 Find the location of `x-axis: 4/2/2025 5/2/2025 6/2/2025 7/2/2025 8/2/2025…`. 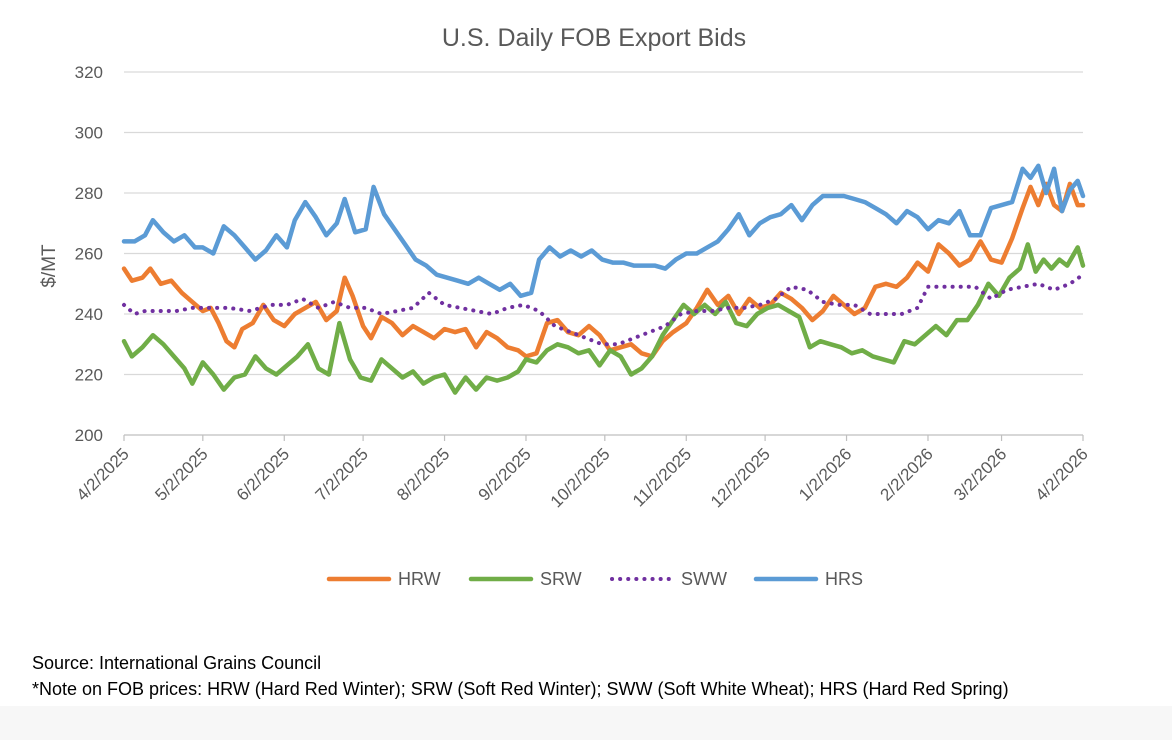

x-axis: 4/2/2025 5/2/2025 6/2/2025 7/2/2025 8/2/2025… is located at coordinates (582, 472).